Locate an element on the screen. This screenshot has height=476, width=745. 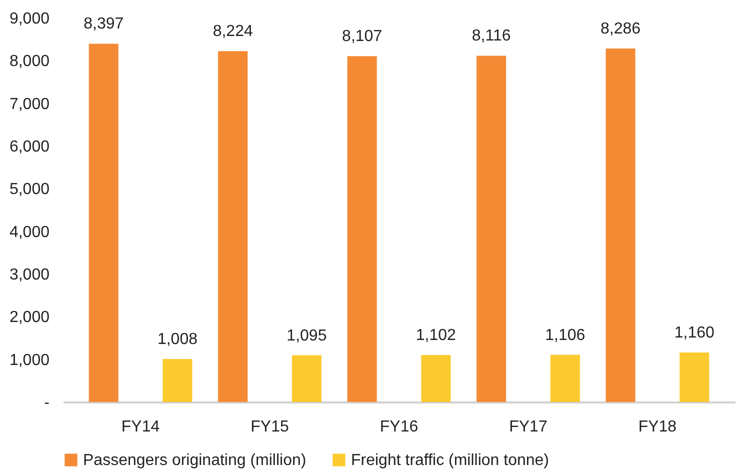
y-tick-label: 8,000 is located at coordinates (29, 61).